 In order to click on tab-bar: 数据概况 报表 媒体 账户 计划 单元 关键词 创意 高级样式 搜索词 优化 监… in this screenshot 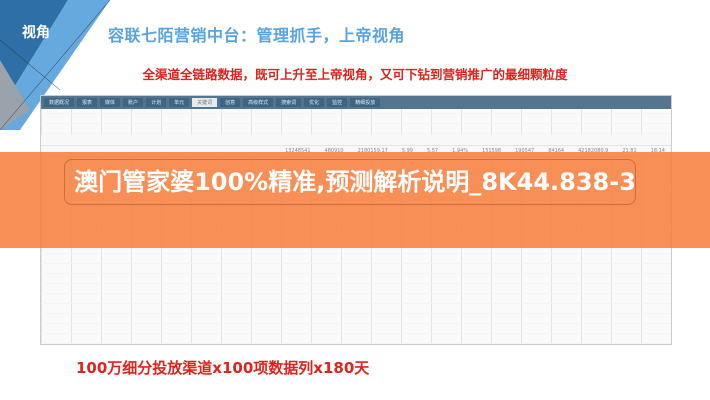, I will do `click(356, 102)`.